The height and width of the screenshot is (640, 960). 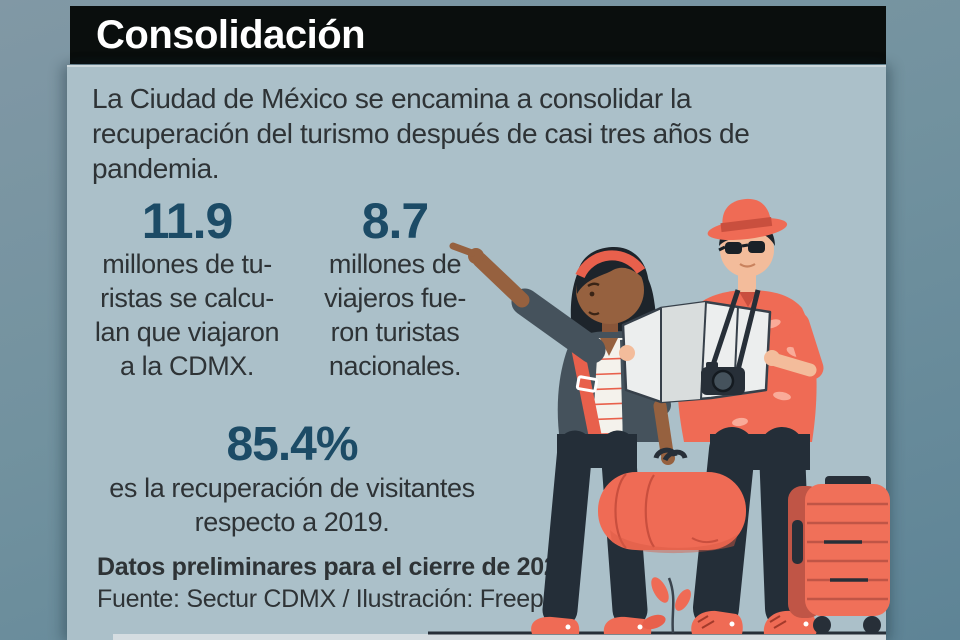 I want to click on man-figure, so click(x=721, y=416).